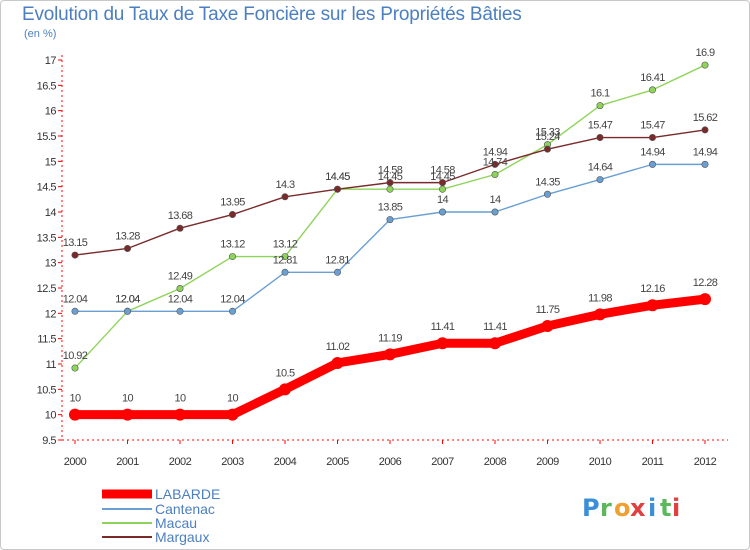 This screenshot has width=750, height=550. What do you see at coordinates (495, 462) in the screenshot?
I see `x-tick-label: 2008` at bounding box center [495, 462].